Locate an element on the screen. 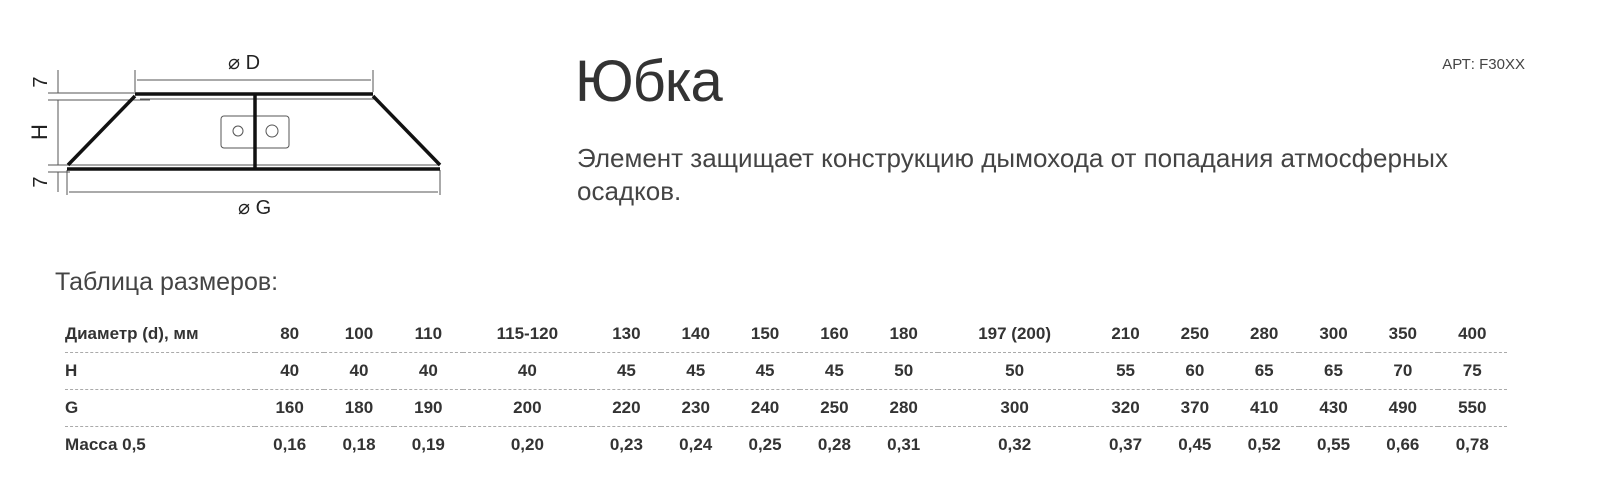 Image resolution: width=1600 pixels, height=502 pixels. table-cell: 370 is located at coordinates (1195, 408).